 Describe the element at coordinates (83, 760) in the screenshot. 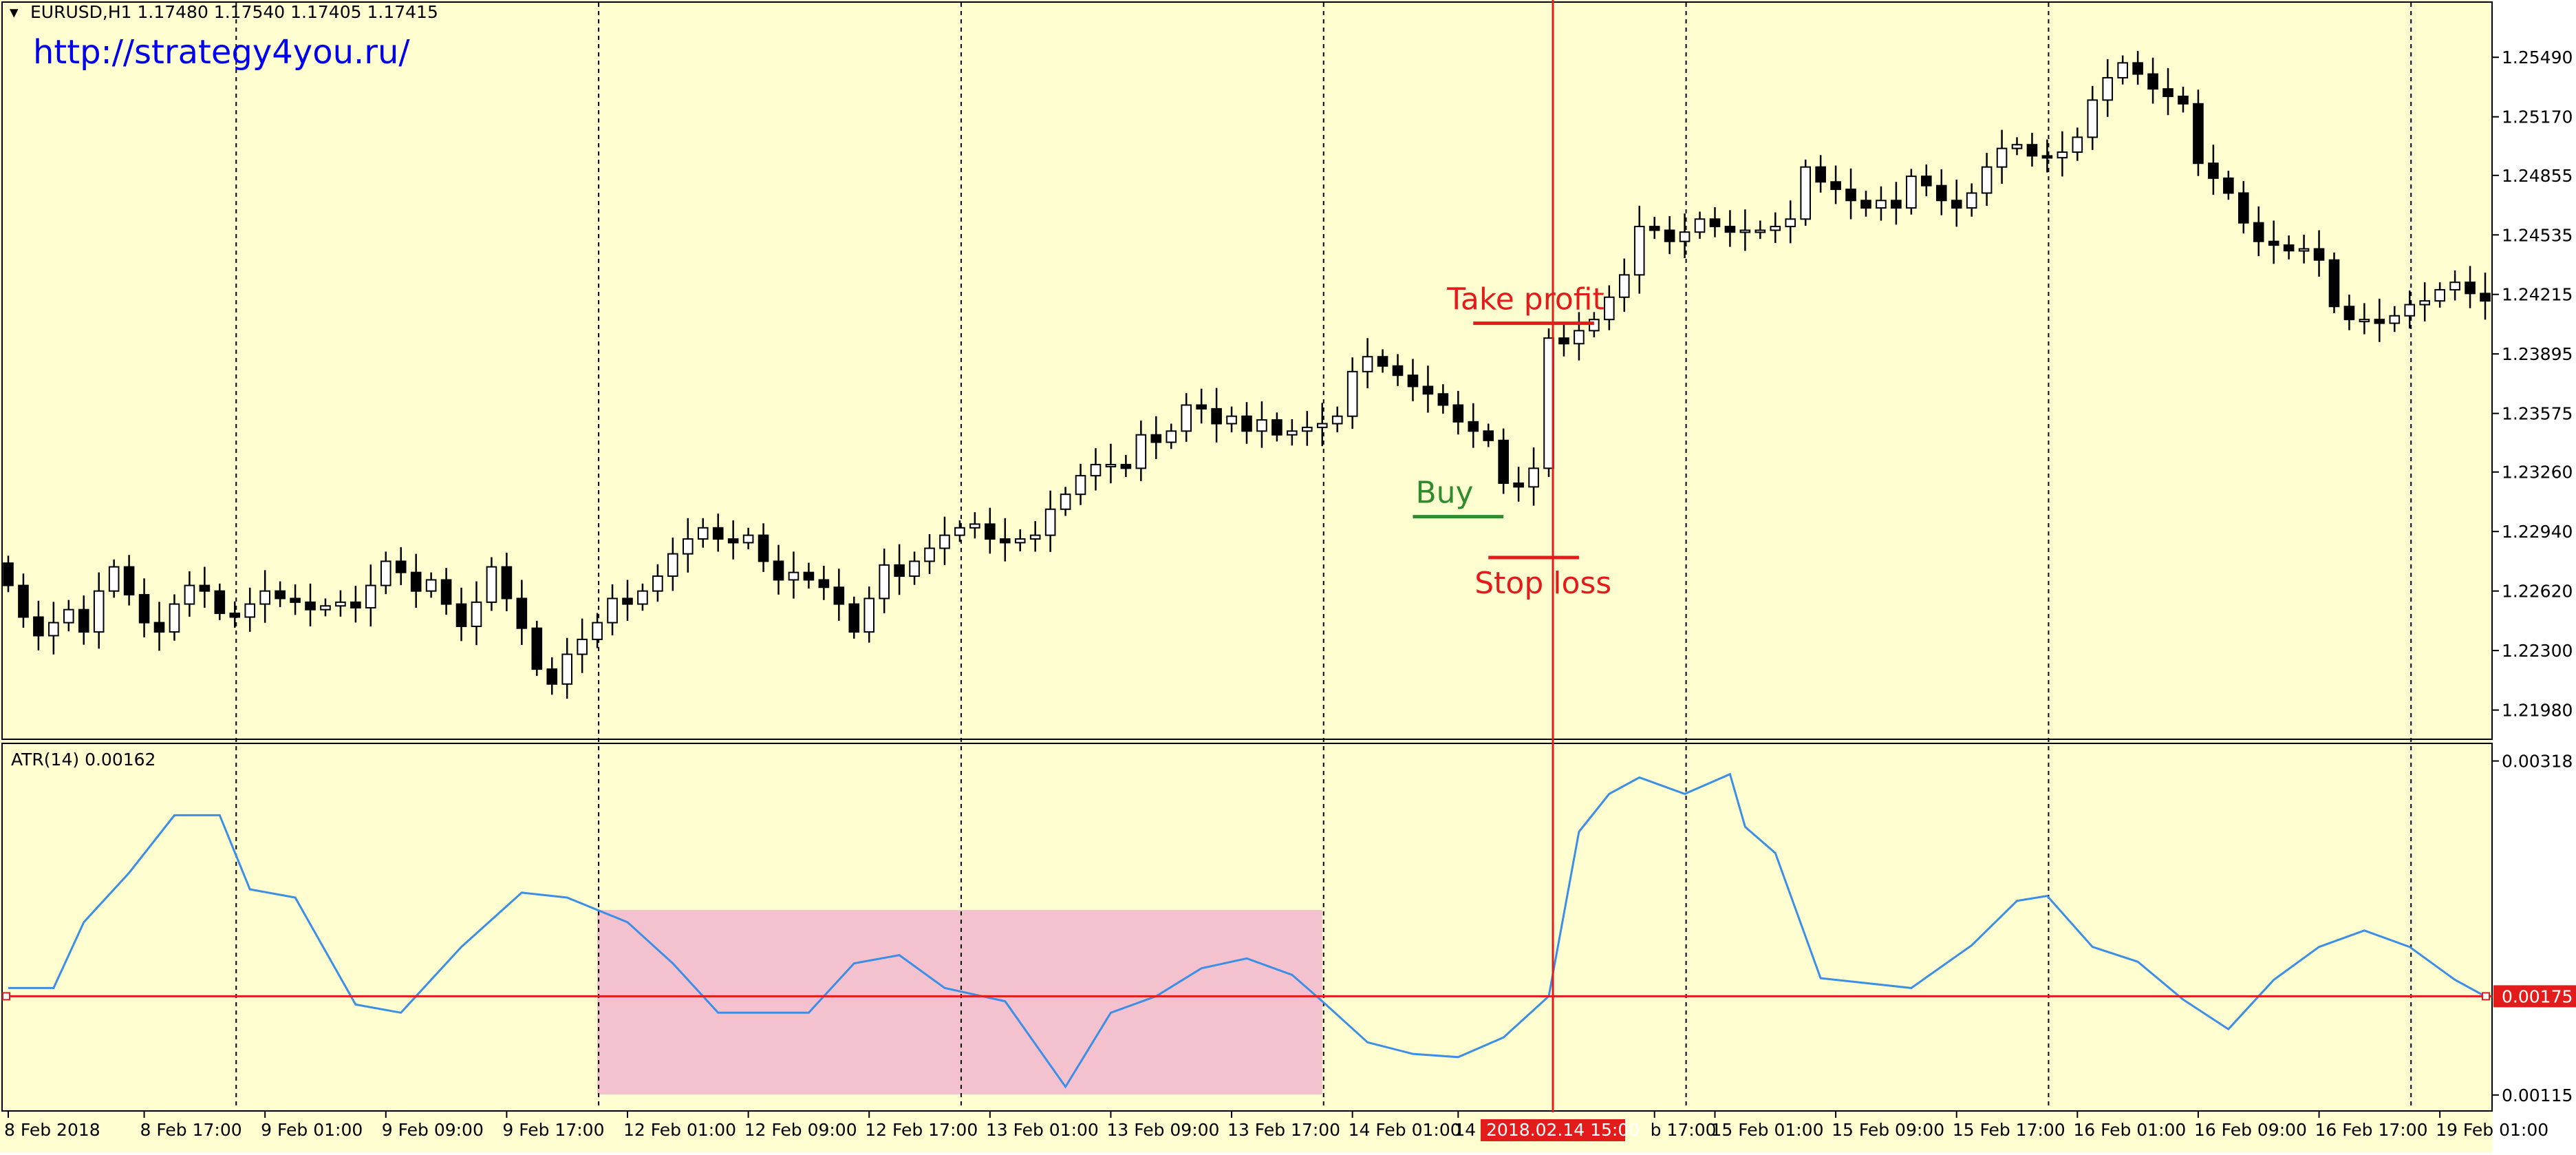

I see `atr-indicator-label: ATR(14) 0.00162` at that location.